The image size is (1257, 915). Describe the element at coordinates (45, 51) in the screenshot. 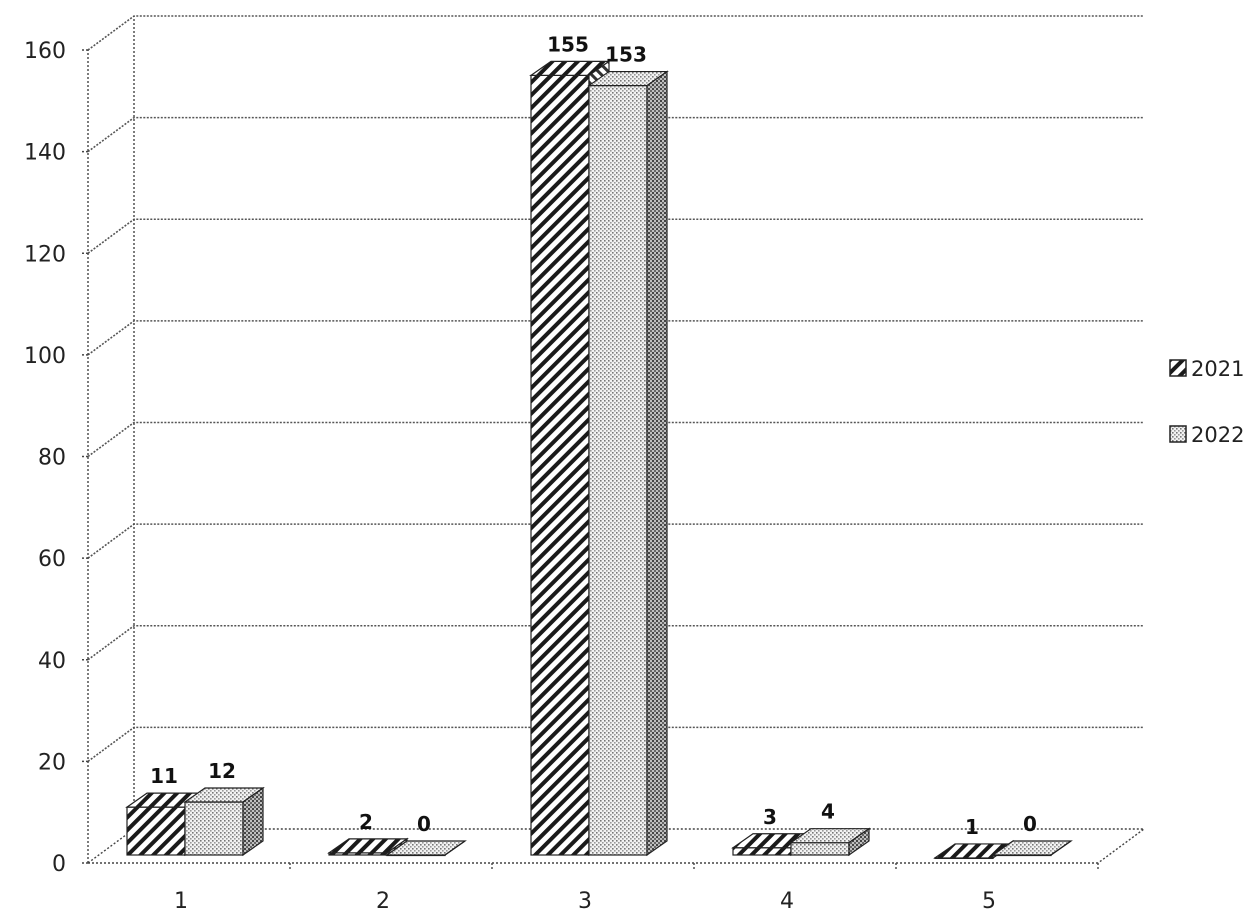

I see `y-tick-label: 160` at that location.